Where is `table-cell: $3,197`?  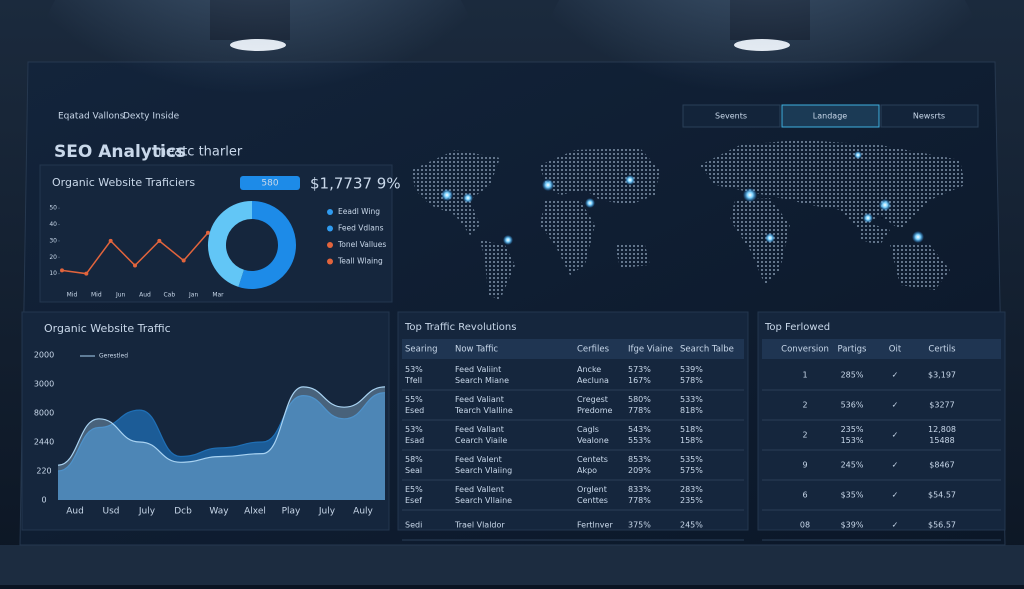 table-cell: $3,197 is located at coordinates (942, 375).